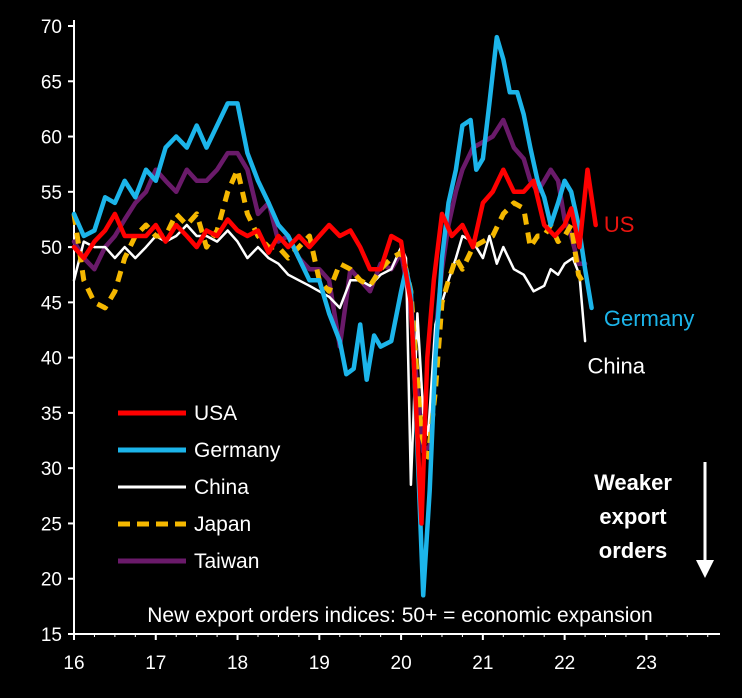 This screenshot has height=698, width=742. I want to click on legend-label-usa: USA, so click(215, 413).